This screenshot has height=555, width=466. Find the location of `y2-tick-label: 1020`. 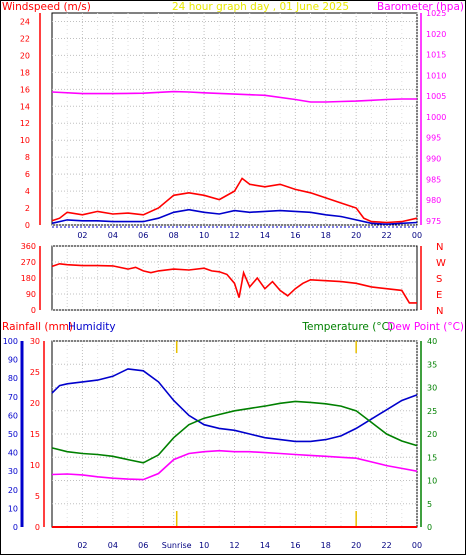

y2-tick-label: 1020 is located at coordinates (436, 34).